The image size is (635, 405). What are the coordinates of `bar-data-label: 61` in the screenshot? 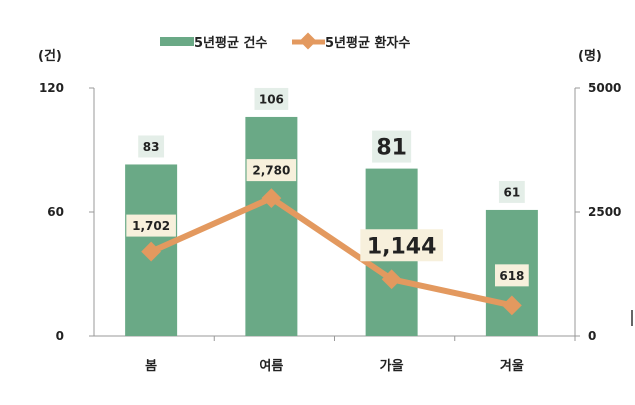 It's located at (512, 192).